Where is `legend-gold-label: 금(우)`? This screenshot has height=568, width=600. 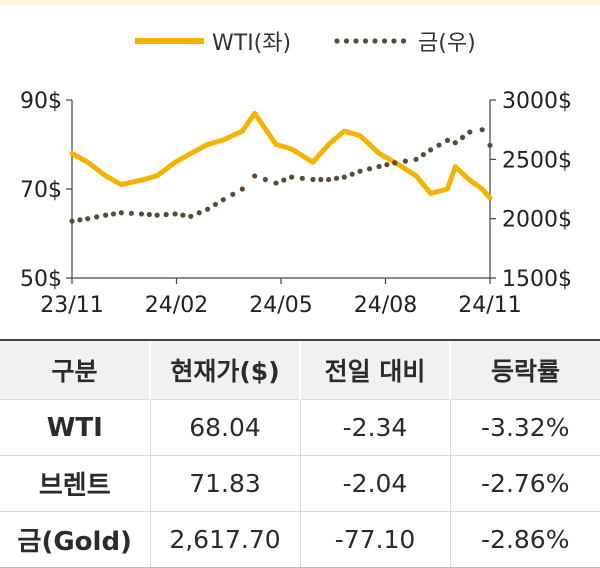
legend-gold-label: 금(우) is located at coordinates (447, 43).